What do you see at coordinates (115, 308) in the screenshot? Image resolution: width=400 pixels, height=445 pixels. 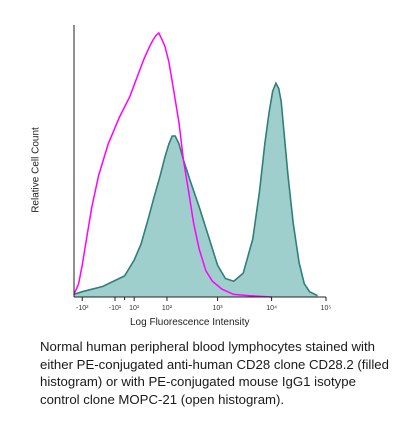 I see `x-tick-label: -10¹` at bounding box center [115, 308].